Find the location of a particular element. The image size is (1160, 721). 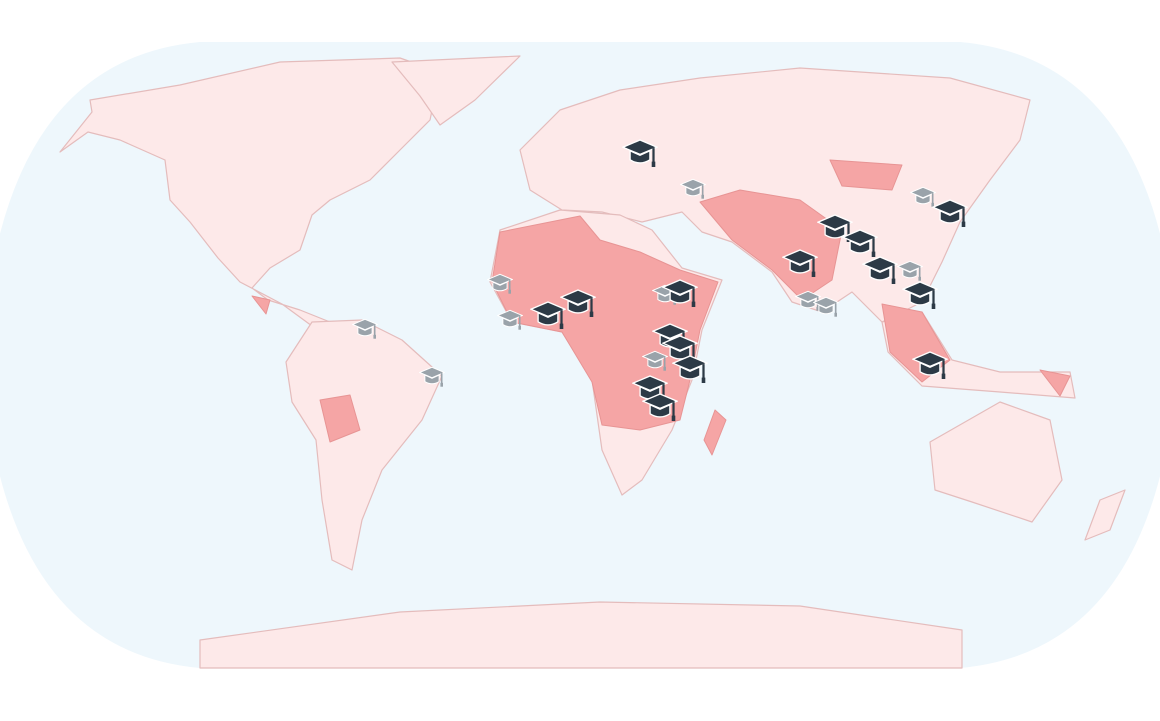

africa-region is located at coordinates (605, 323).